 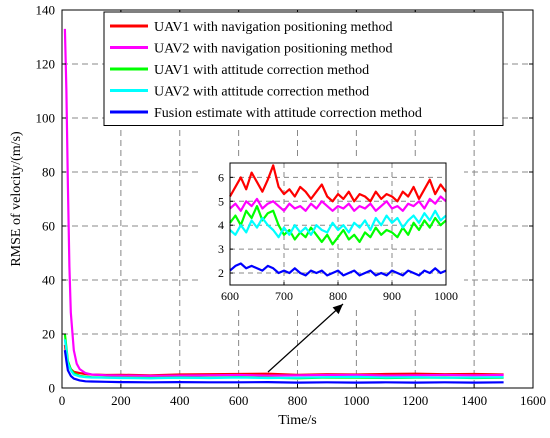 What do you see at coordinates (48, 280) in the screenshot?
I see `y-tick-label: 40` at bounding box center [48, 280].